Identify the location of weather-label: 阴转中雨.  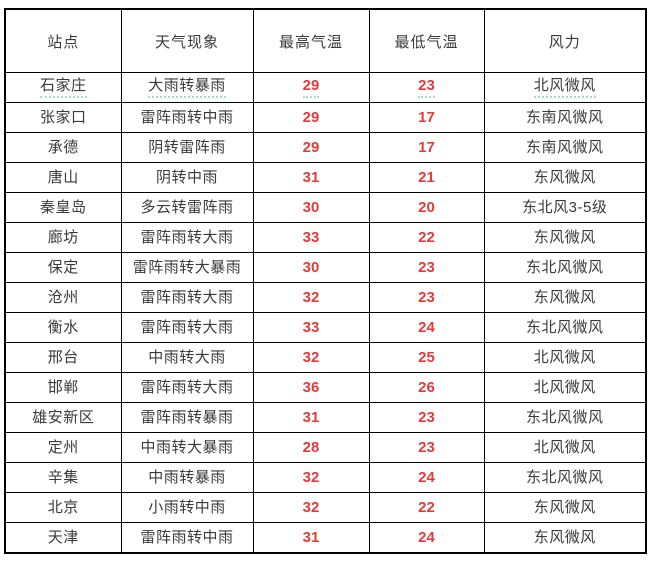
(186, 177).